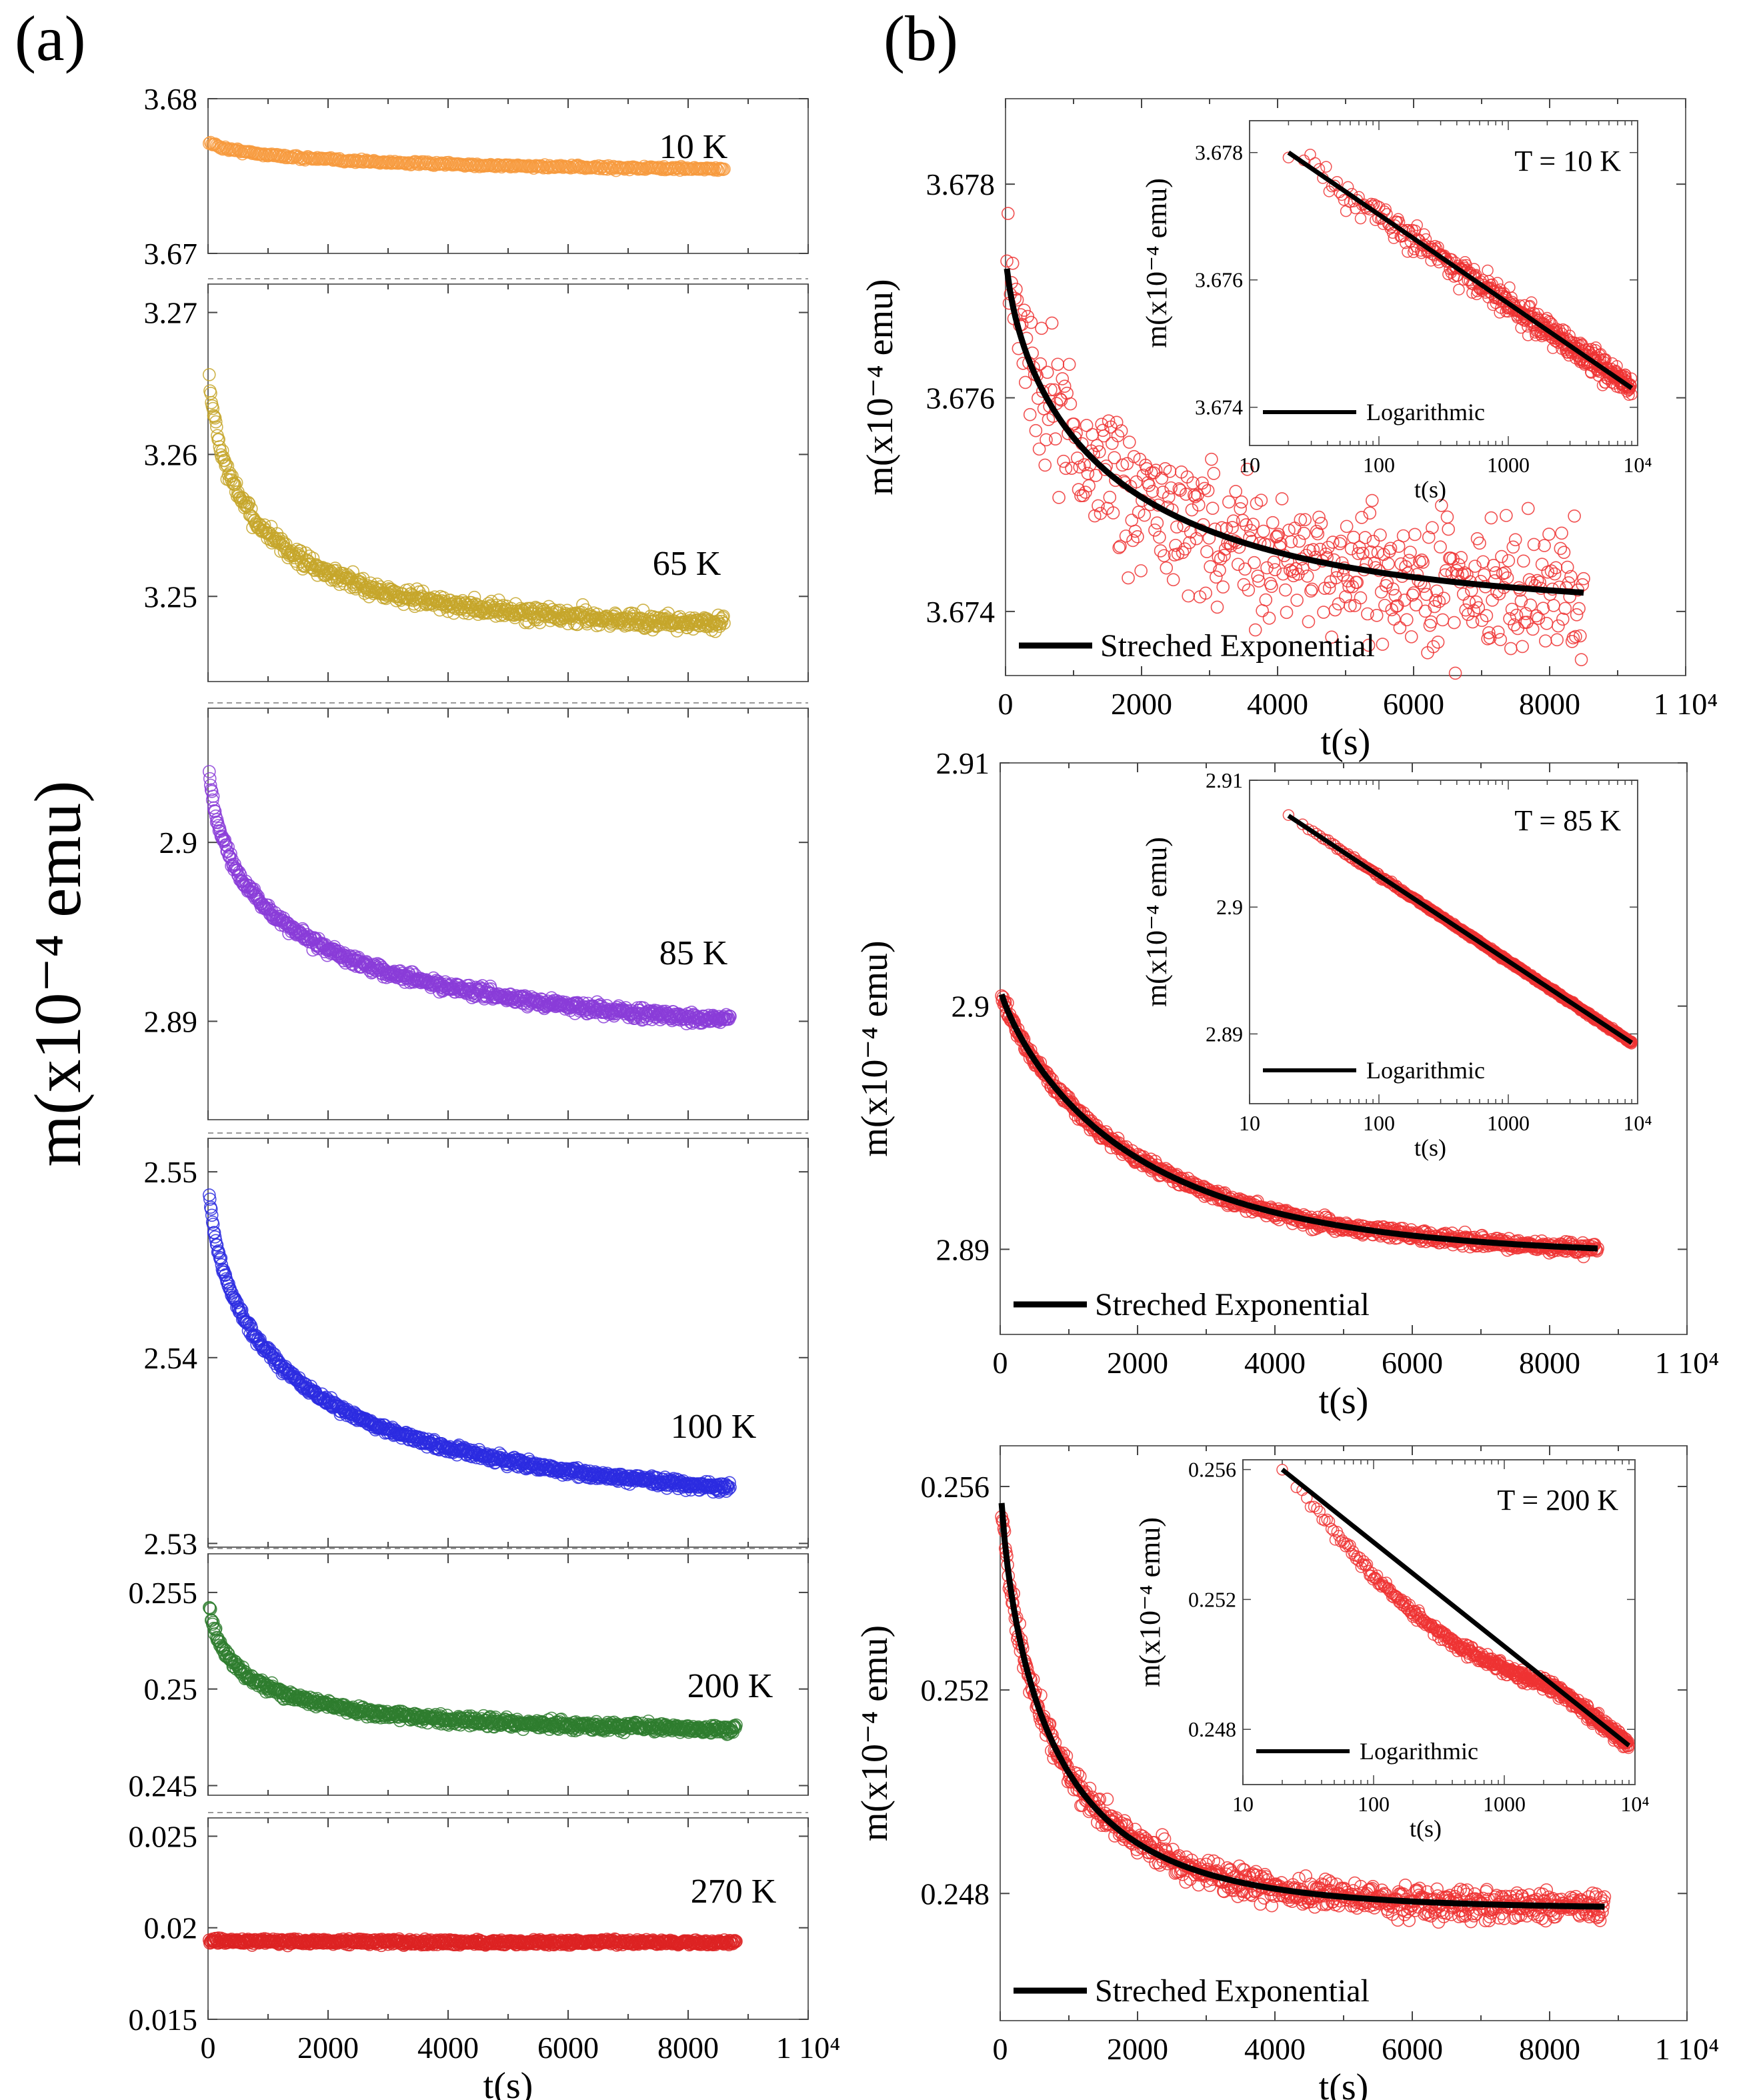 This screenshot has width=1737, height=2100. What do you see at coordinates (171, 454) in the screenshot?
I see `y-tick-label: 3.26` at bounding box center [171, 454].